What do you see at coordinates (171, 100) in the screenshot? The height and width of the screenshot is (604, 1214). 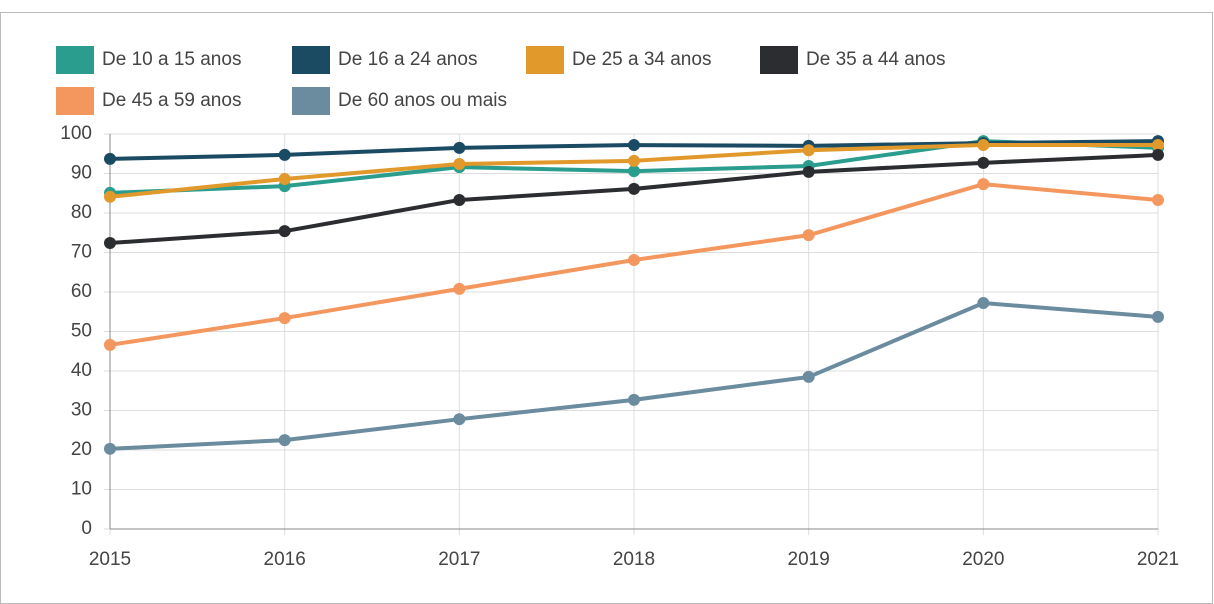 I see `legend-label: De 45 a 59 anos` at bounding box center [171, 100].